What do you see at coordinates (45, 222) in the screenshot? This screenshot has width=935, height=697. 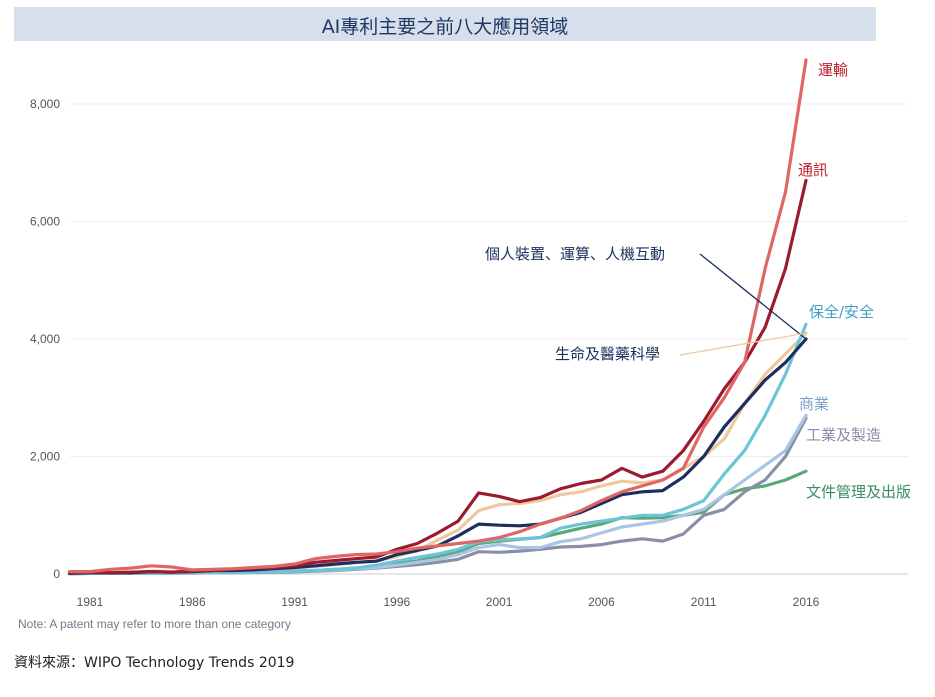 I see `y-tick-label: 6,000` at bounding box center [45, 222].